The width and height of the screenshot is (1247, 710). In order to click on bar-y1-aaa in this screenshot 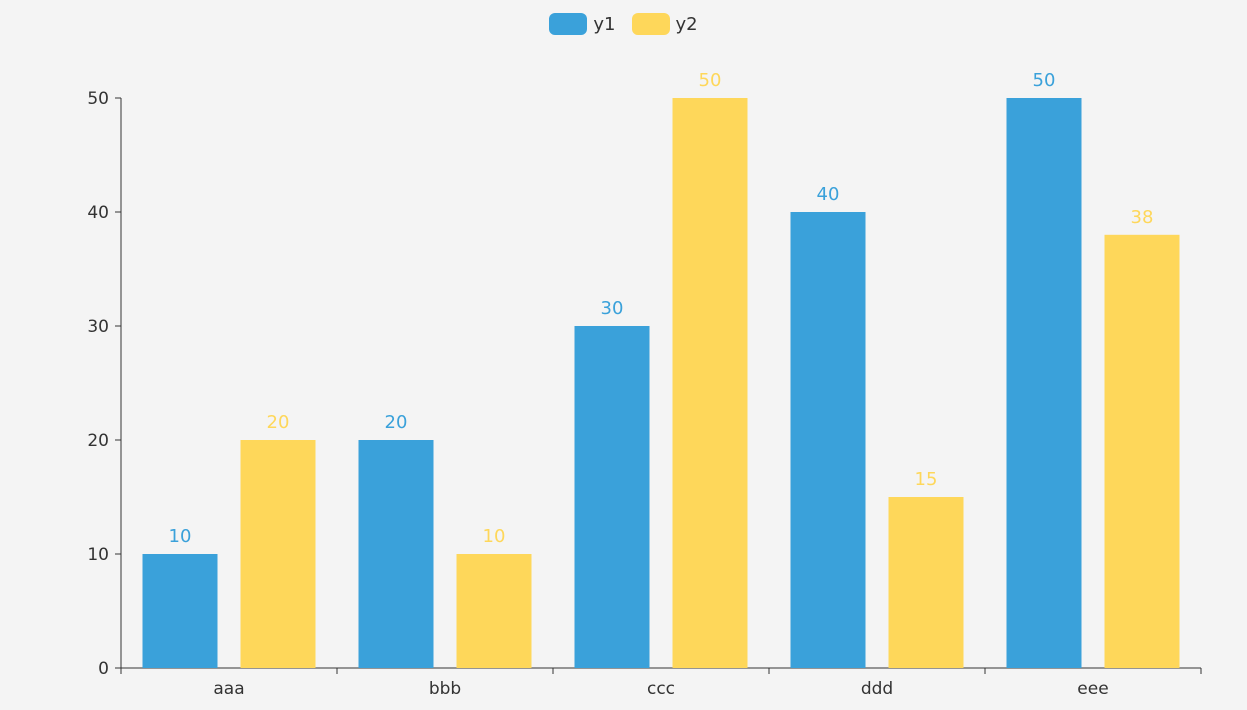, I will do `click(180, 611)`.